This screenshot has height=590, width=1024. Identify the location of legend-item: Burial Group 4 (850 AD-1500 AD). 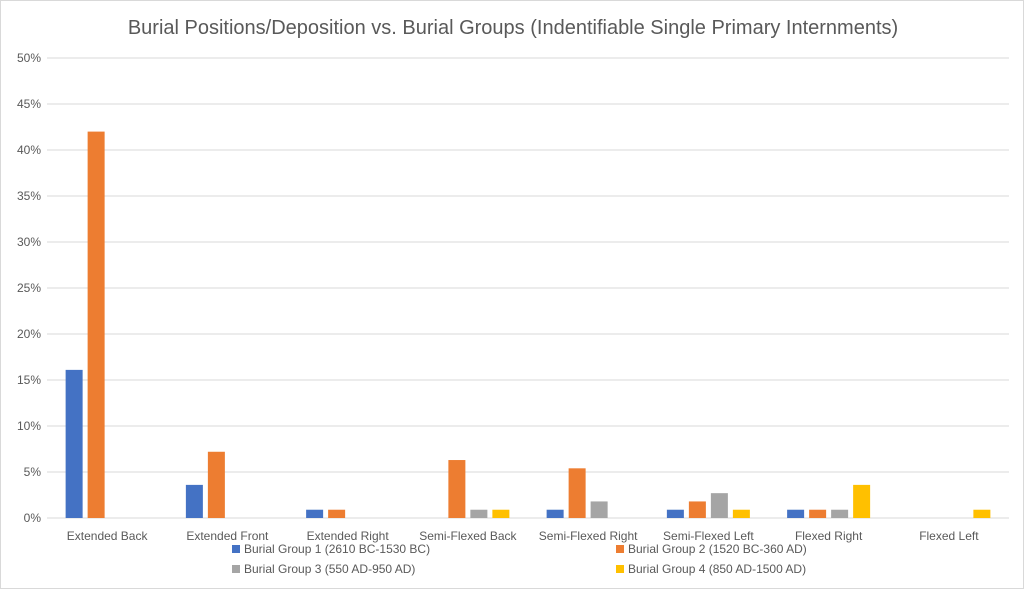
(711, 569).